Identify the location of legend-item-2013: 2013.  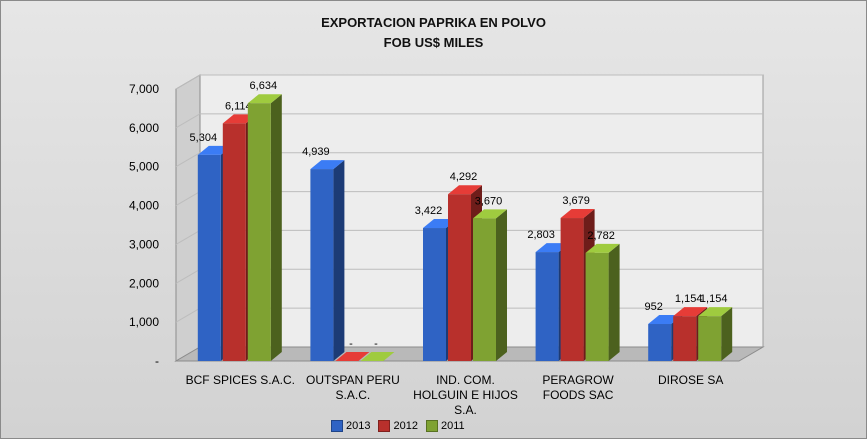
(350, 426).